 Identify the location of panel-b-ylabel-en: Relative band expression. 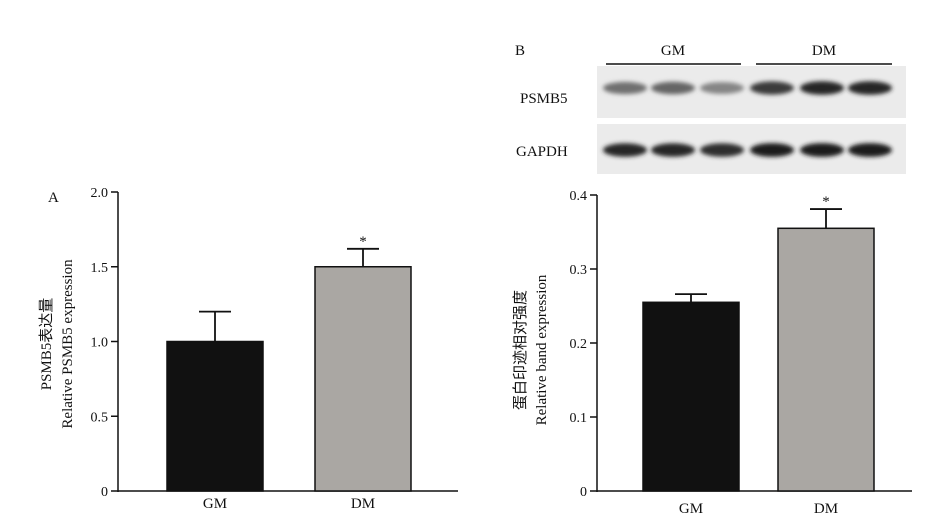
(542, 349).